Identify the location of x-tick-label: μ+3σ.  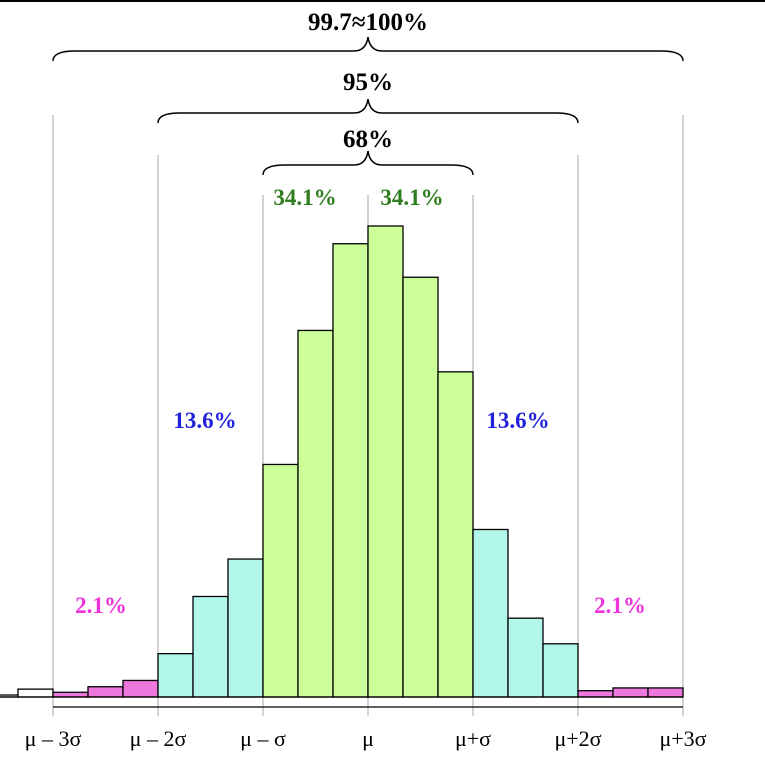
(682, 738).